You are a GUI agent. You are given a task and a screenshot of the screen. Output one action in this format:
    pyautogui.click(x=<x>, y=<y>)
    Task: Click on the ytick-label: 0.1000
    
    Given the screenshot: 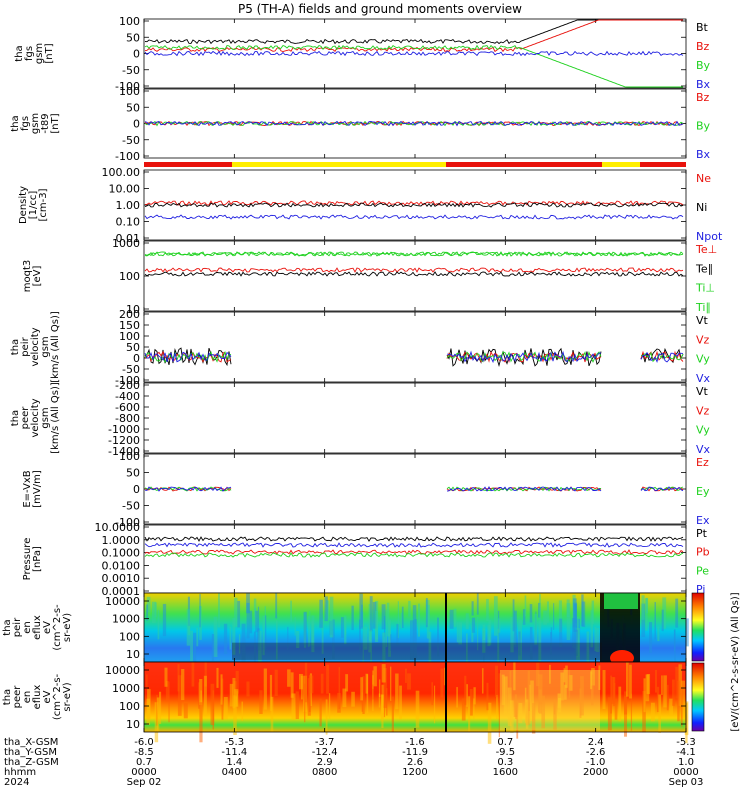 What is the action you would take?
    pyautogui.click(x=121, y=553)
    